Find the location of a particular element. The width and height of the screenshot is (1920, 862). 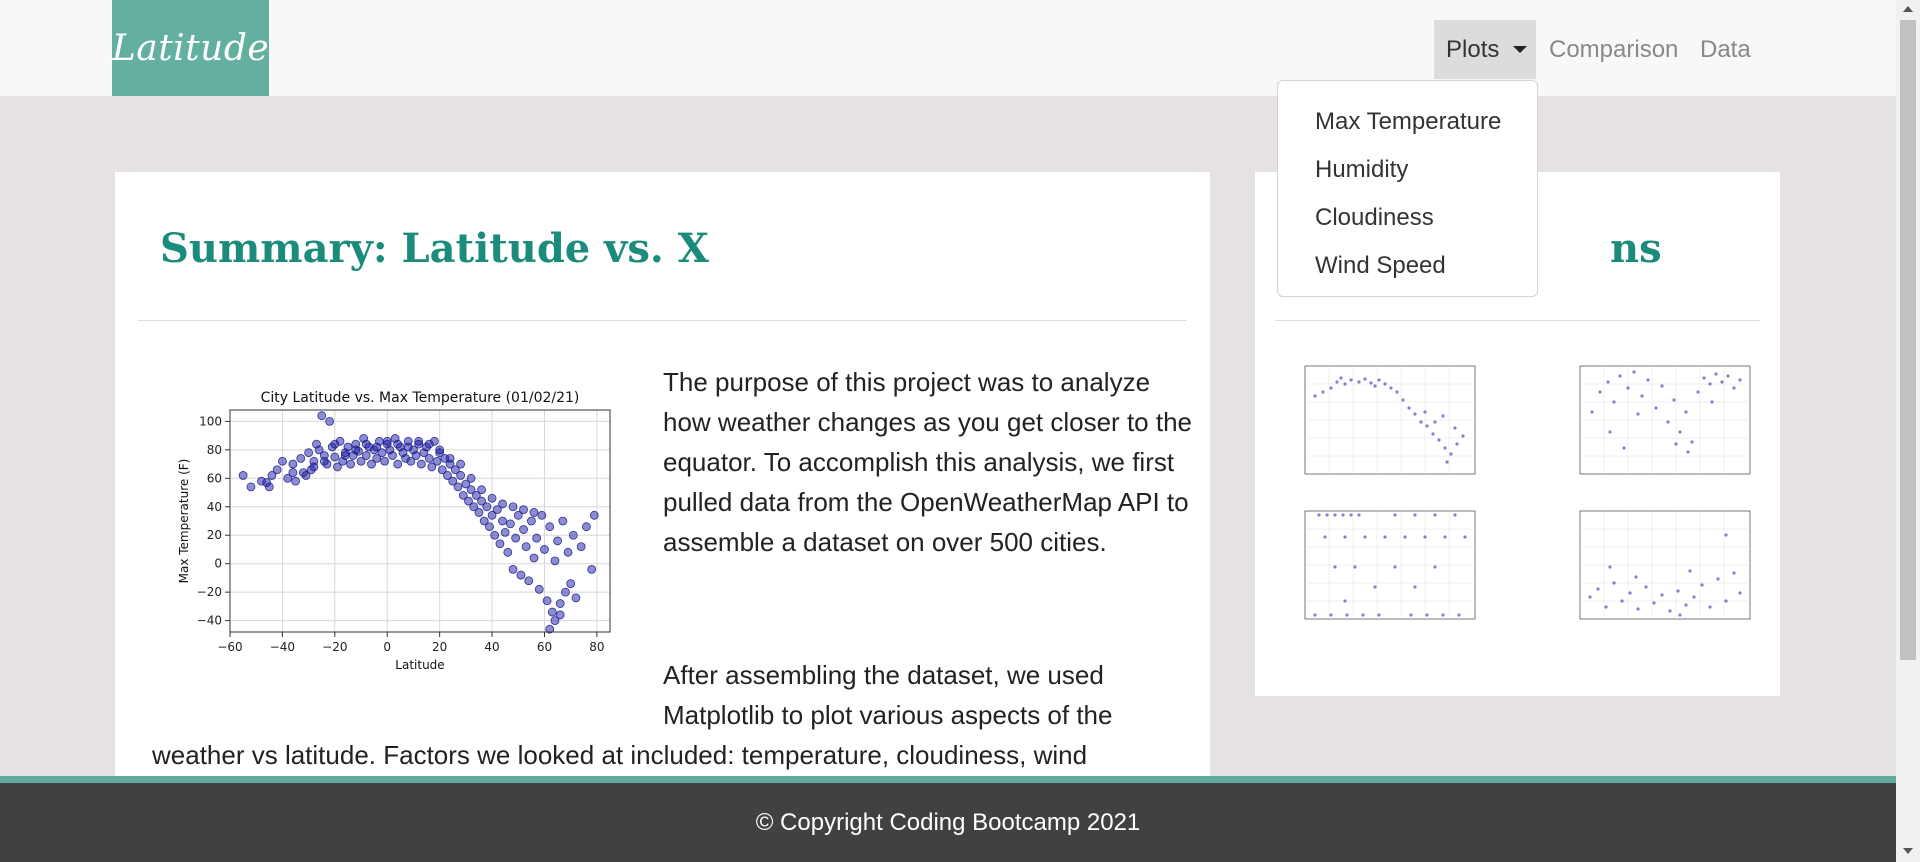

nav-comparison: Comparison is located at coordinates (1614, 49).